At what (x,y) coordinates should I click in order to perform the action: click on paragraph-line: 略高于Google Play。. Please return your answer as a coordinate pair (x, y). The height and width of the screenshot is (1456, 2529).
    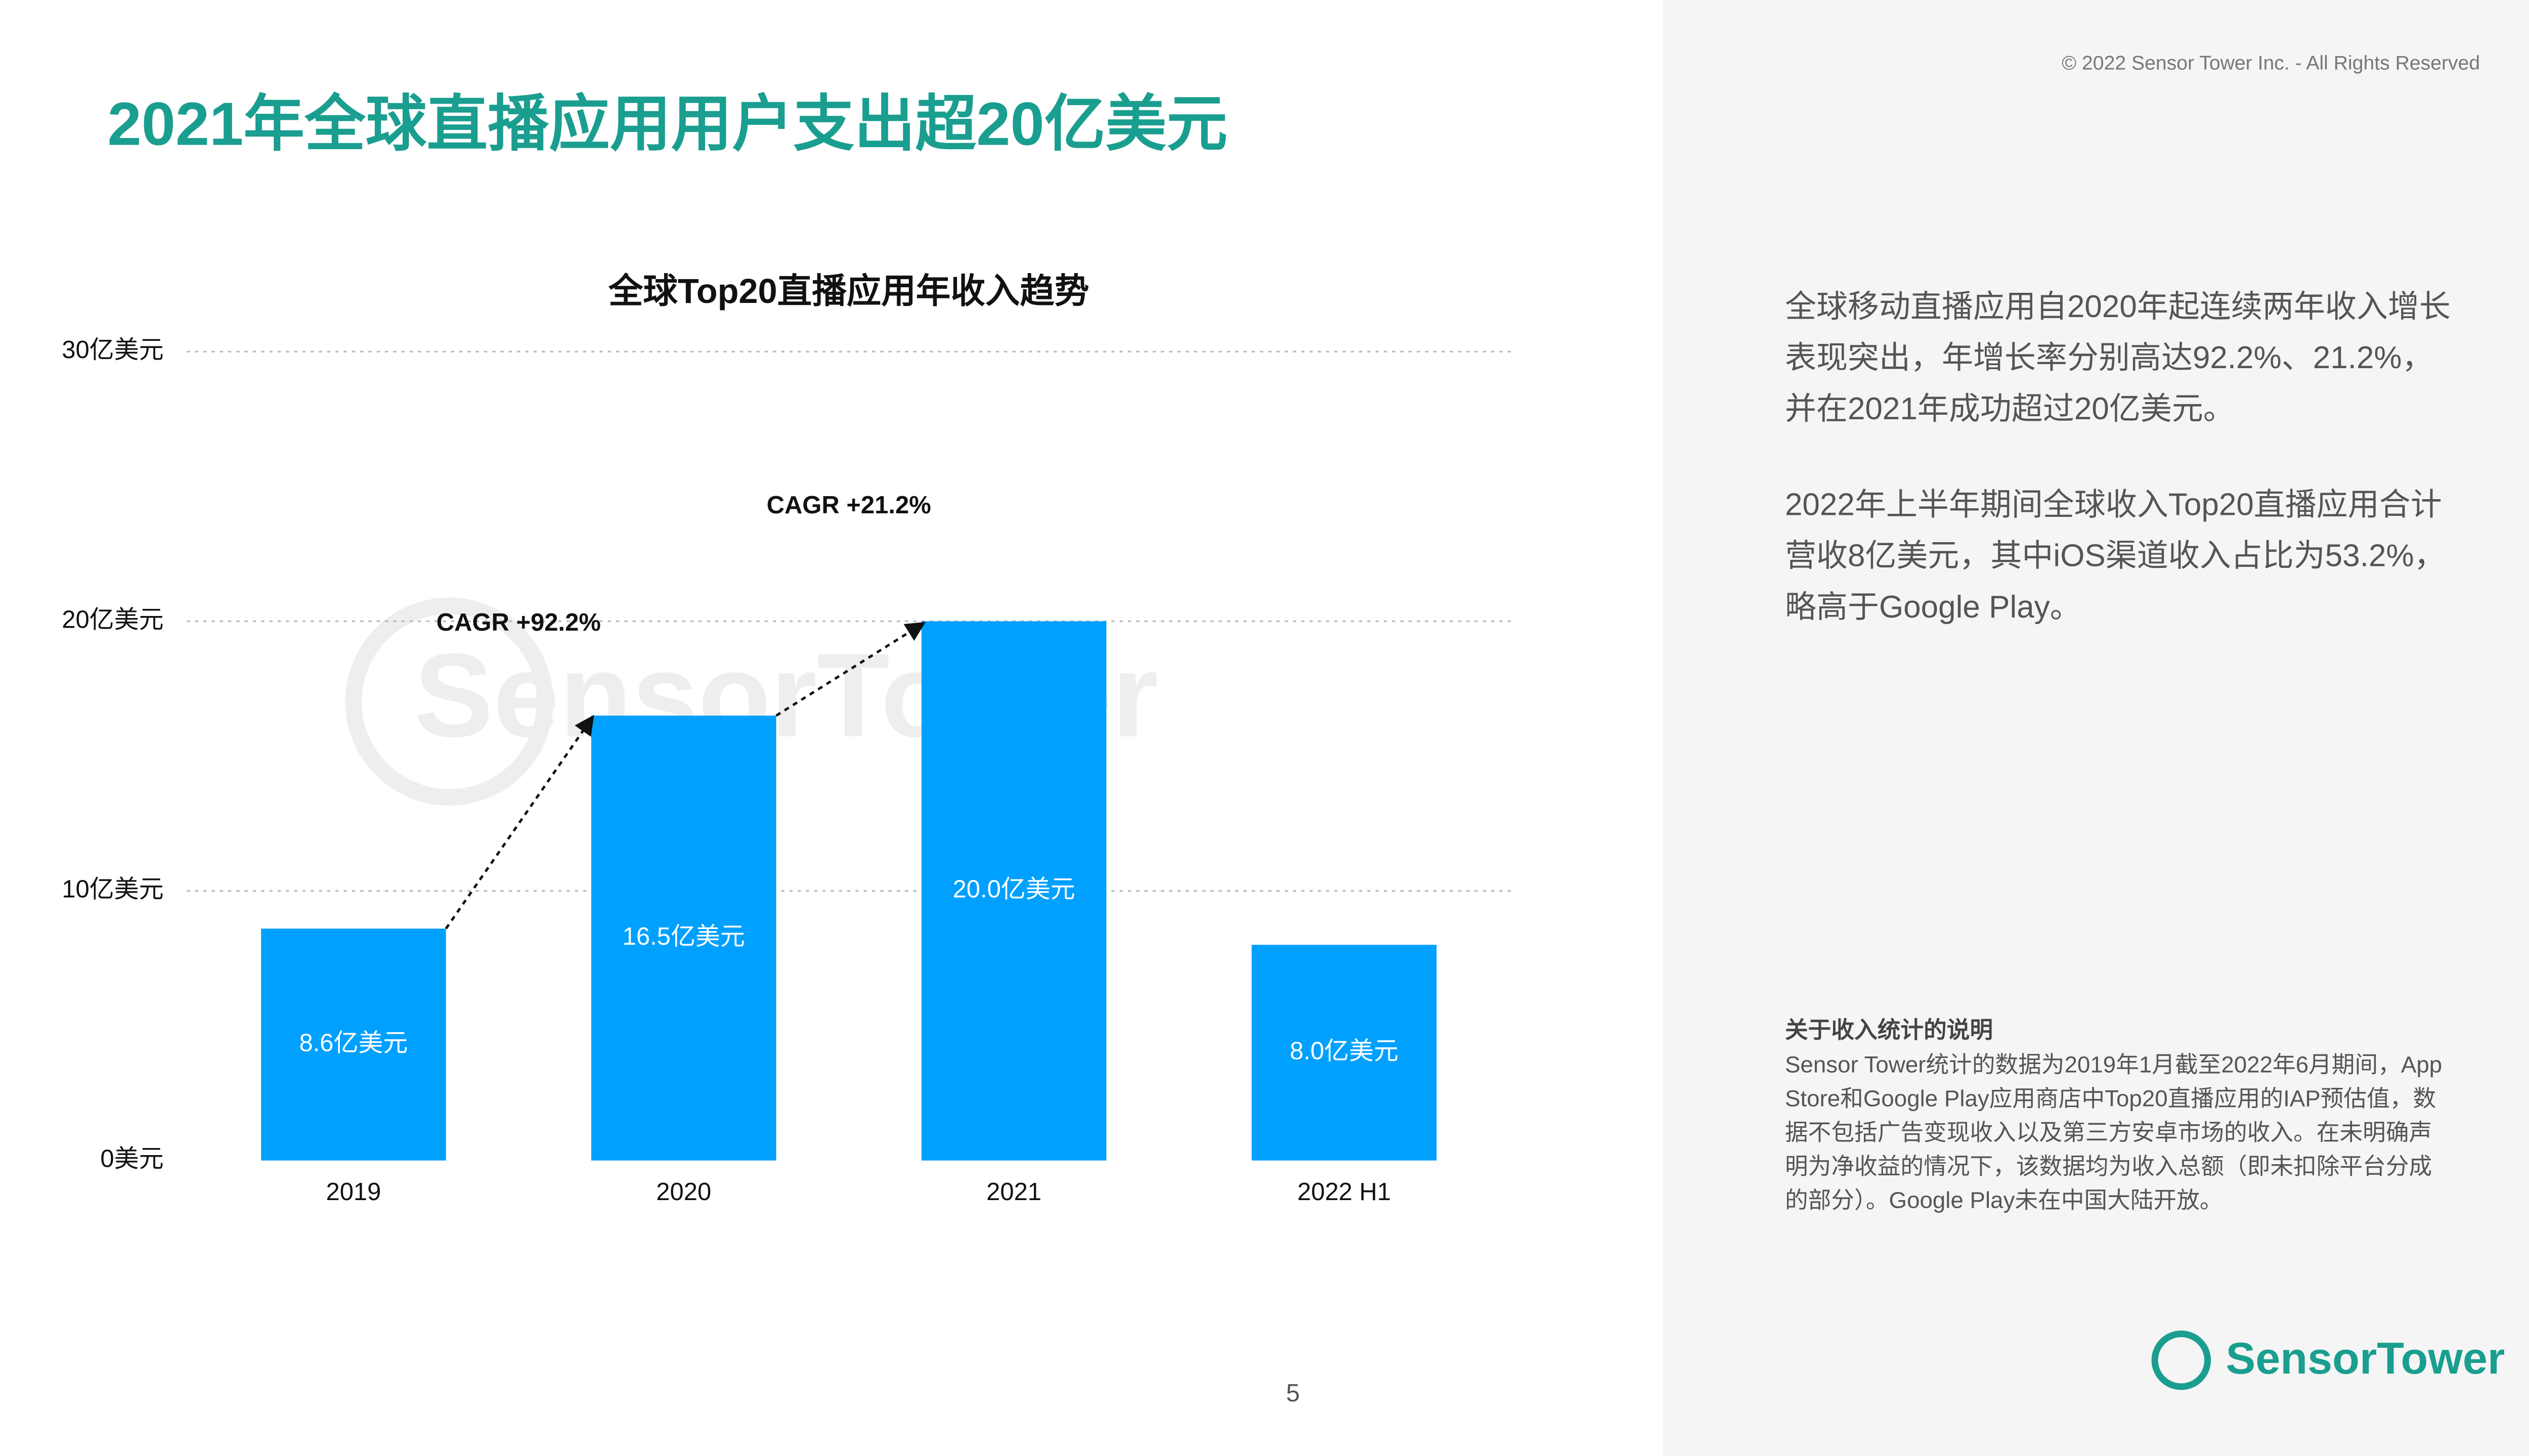
    Looking at the image, I should click on (1933, 607).